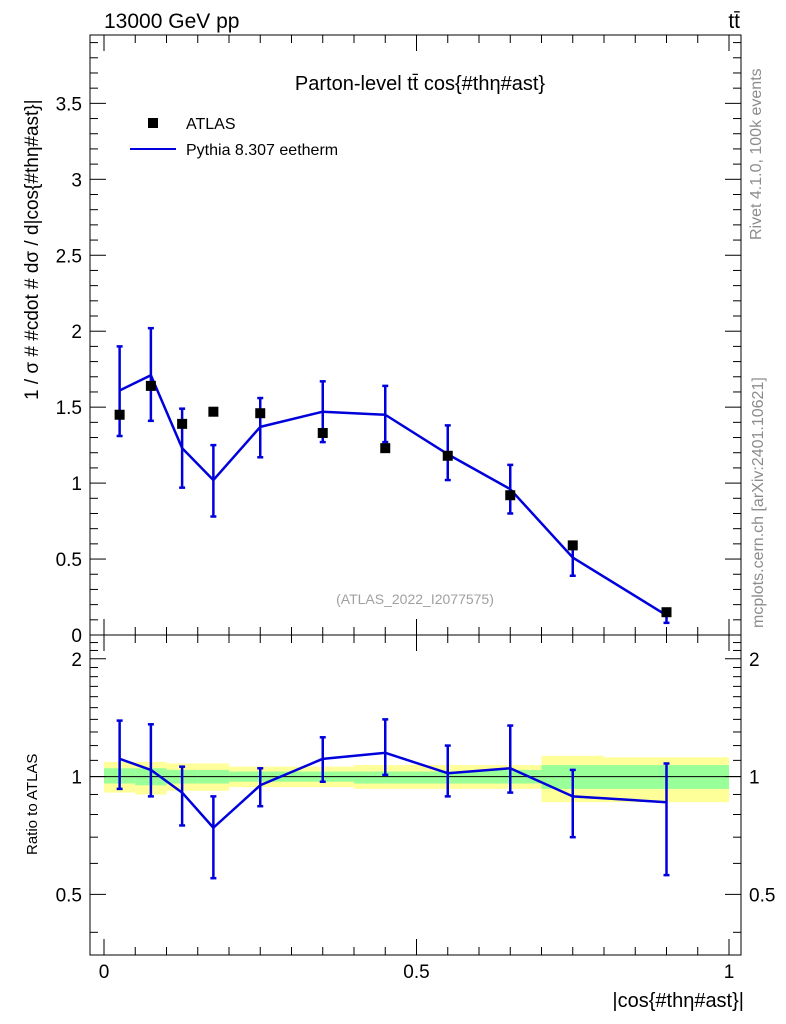 This screenshot has width=786, height=1024. I want to click on ratio-y-tick-label-right: 0.5, so click(762, 895).